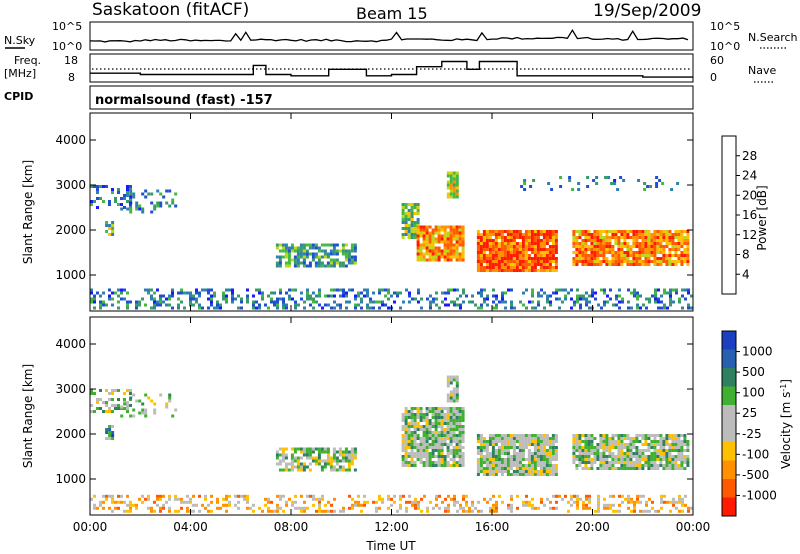 The image size is (800, 554). I want to click on velocity-colorbar-label-main: Velocity [m s, so click(786, 430).